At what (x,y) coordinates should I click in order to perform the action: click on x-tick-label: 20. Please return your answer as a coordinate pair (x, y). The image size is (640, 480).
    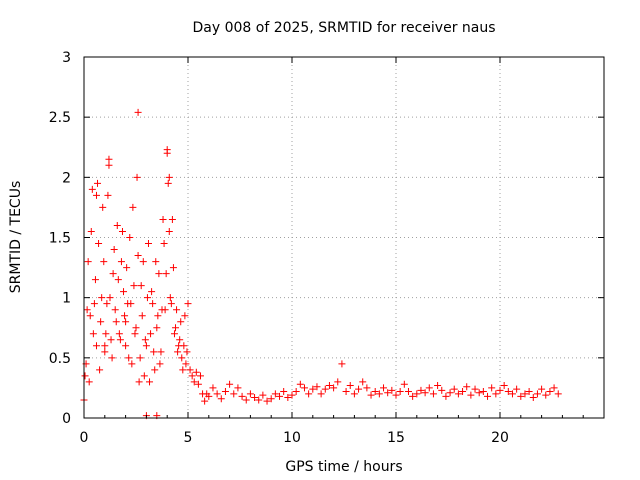
    Looking at the image, I should click on (500, 438).